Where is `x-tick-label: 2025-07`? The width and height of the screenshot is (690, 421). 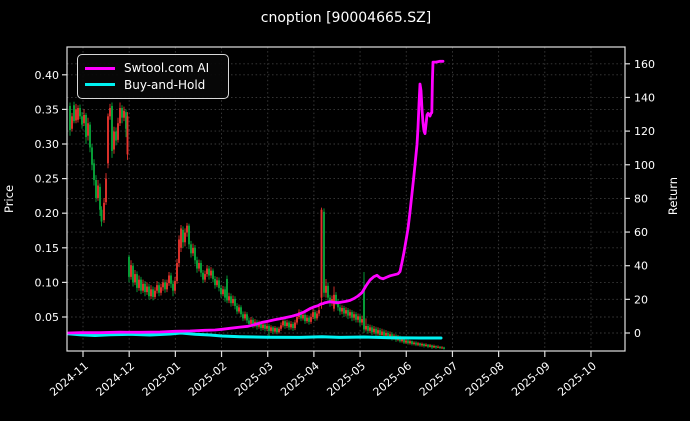 x-tick-label: 2025-07 is located at coordinates (439, 379).